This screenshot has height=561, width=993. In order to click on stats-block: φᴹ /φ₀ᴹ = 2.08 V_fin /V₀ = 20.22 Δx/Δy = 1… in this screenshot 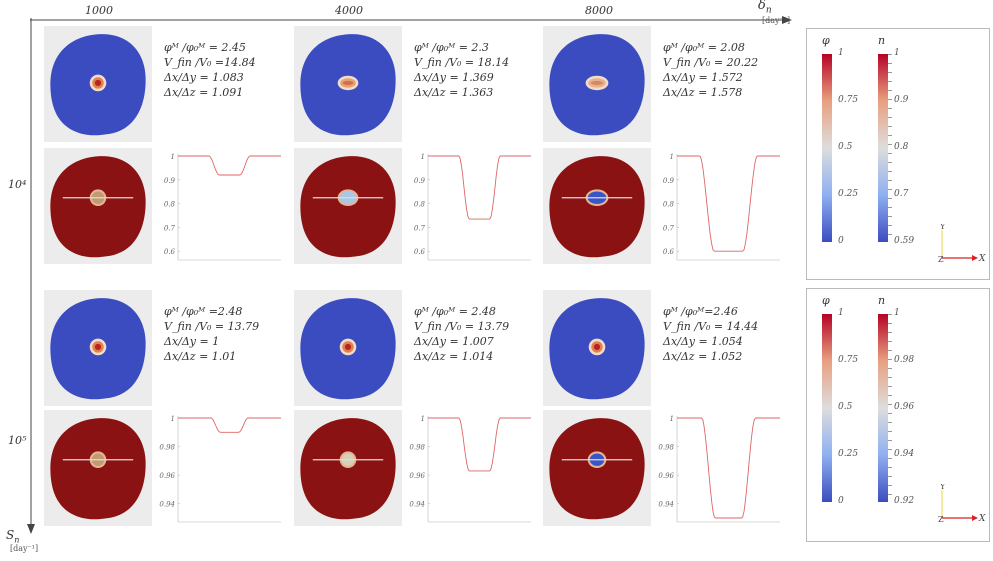, I will do `click(710, 70)`.